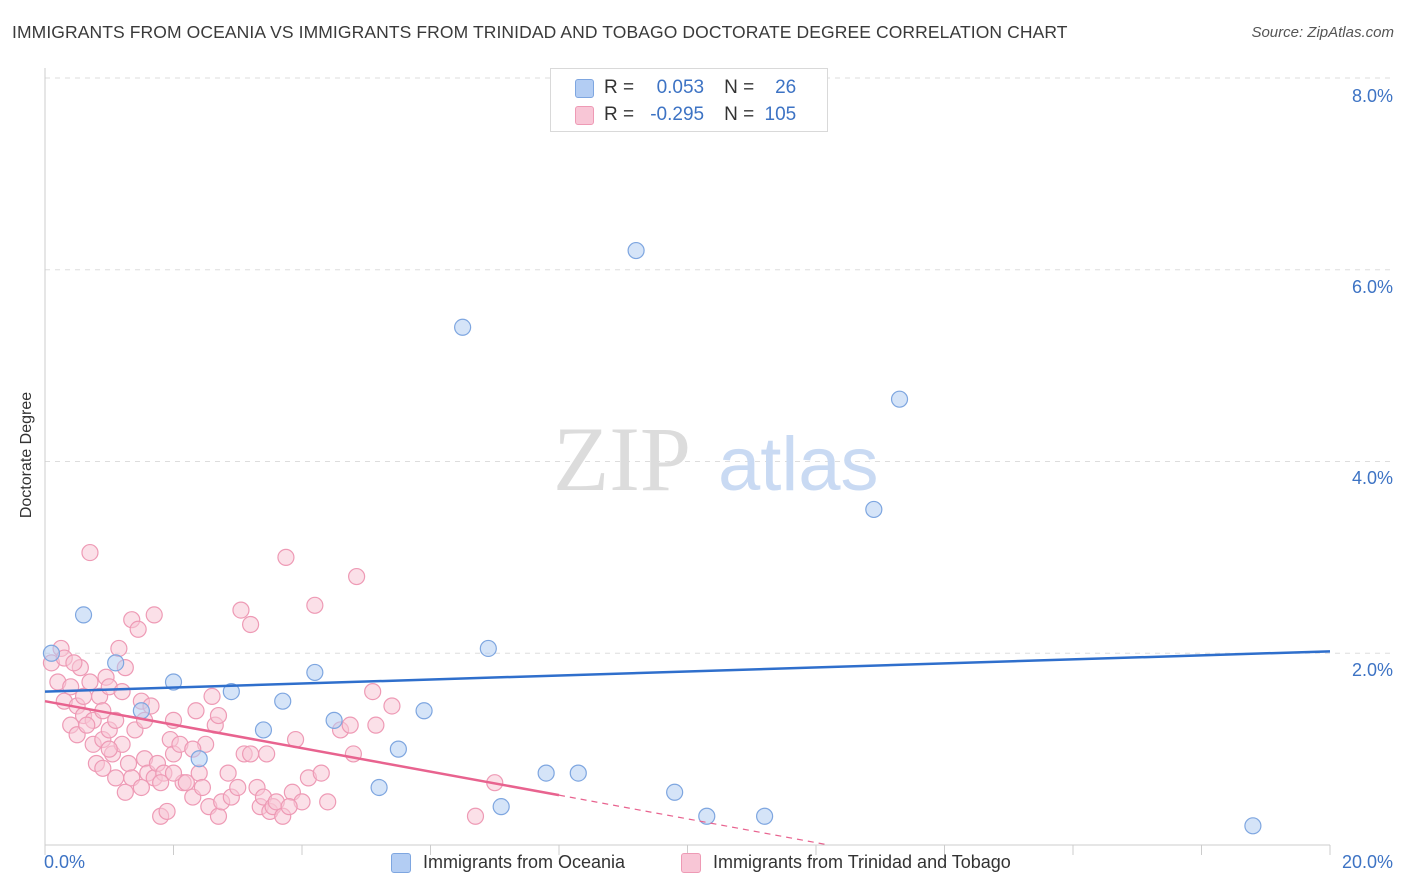  What do you see at coordinates (1372, 478) in the screenshot?
I see `y-tick-label-4: 4.0%` at bounding box center [1372, 478].